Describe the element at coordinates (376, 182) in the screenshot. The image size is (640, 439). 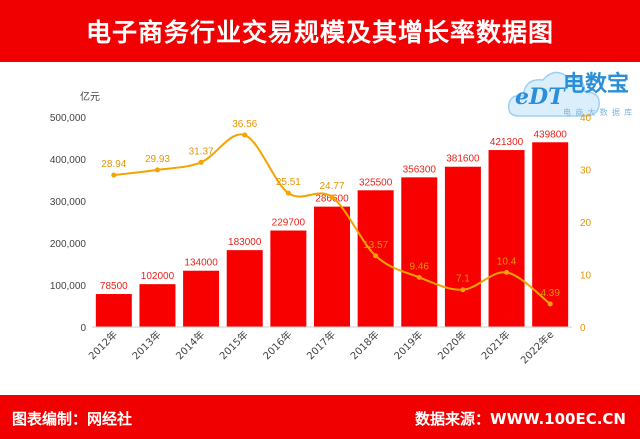
I see `bar-value-label: 325500` at that location.